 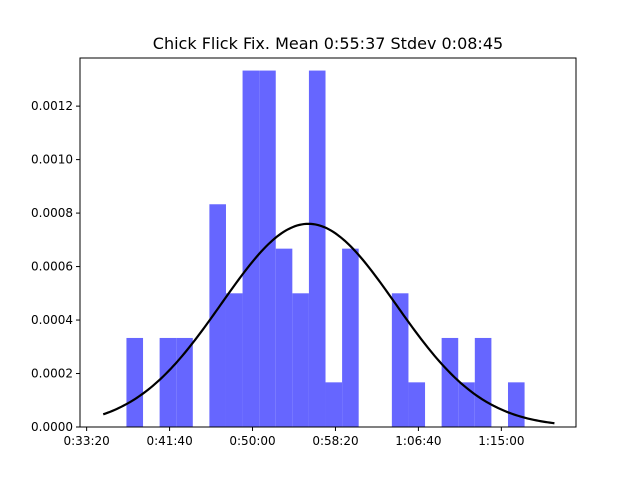 What do you see at coordinates (52, 427) in the screenshot?
I see `y-tick-label-0: 0.0000` at bounding box center [52, 427].